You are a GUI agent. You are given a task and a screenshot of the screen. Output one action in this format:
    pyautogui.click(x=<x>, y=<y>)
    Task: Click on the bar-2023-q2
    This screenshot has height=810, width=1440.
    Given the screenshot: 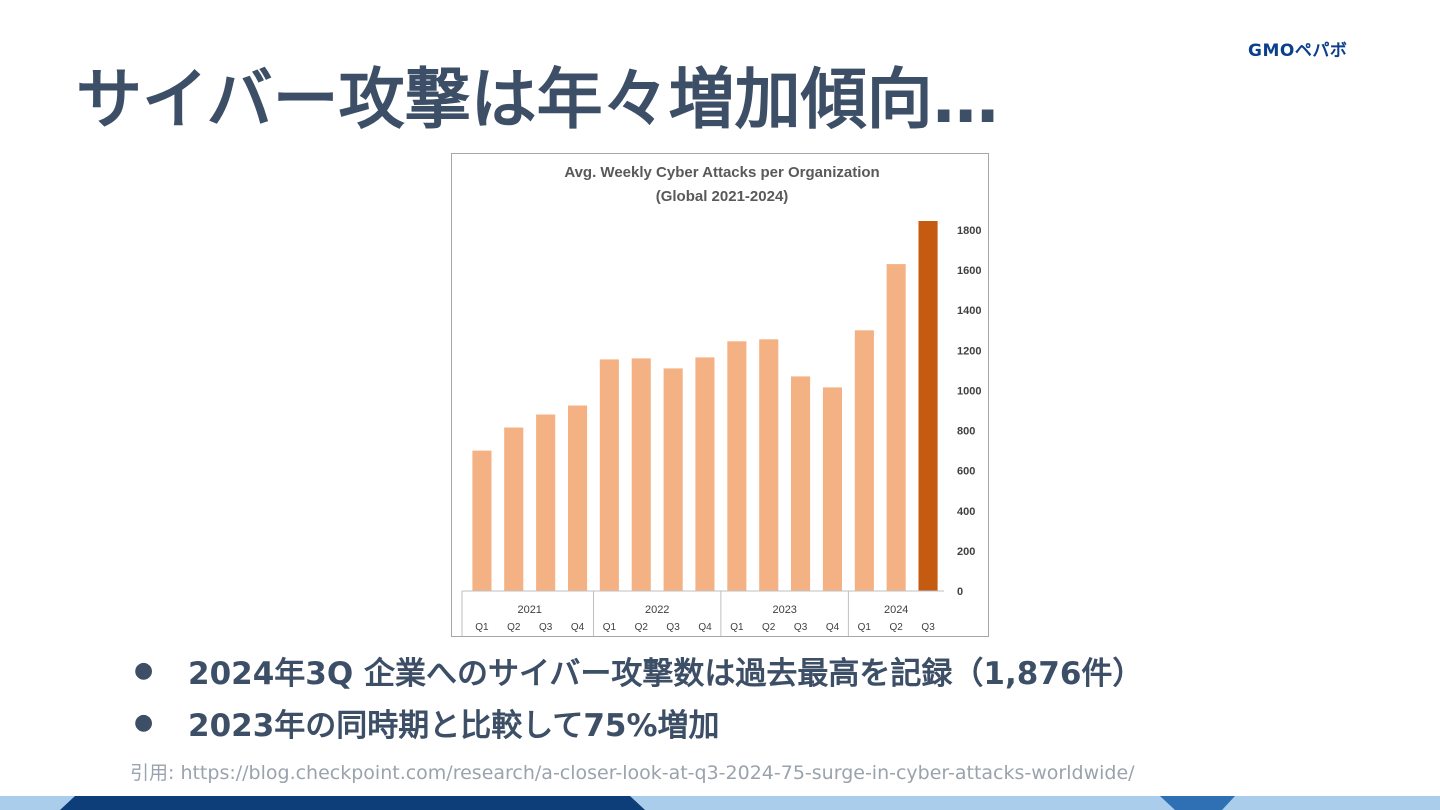 What is the action you would take?
    pyautogui.click(x=769, y=465)
    